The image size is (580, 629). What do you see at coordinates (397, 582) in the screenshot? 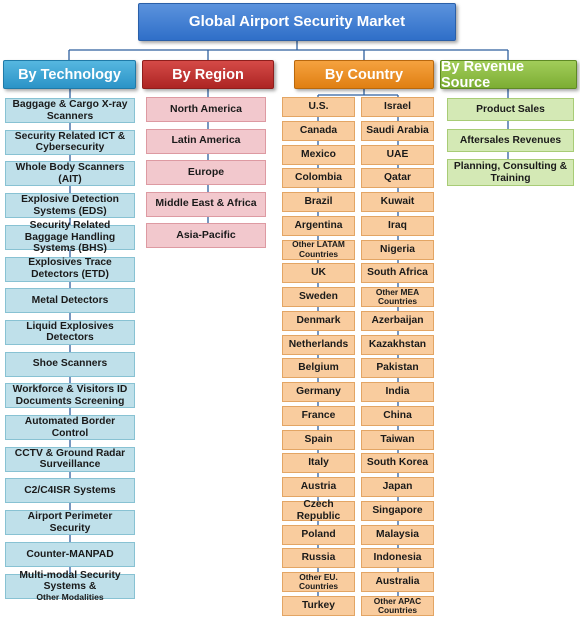
I see `country-item-australia: Australia` at bounding box center [397, 582].